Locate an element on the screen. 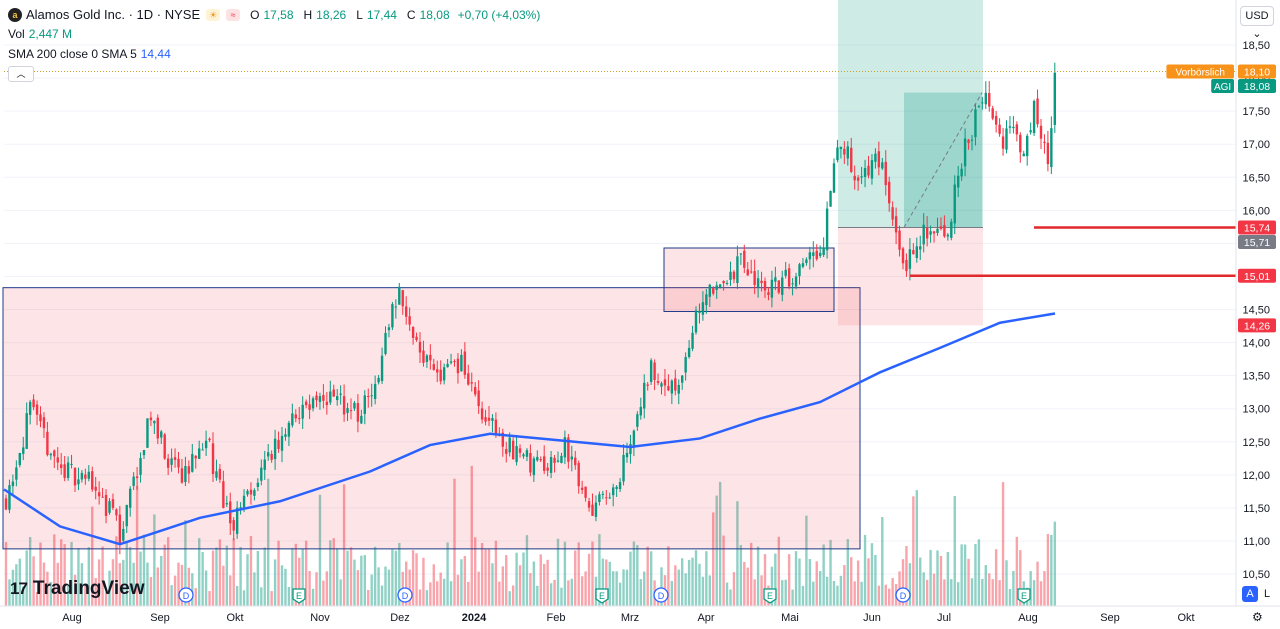 The image size is (1280, 629). price-badge-value: 15,01 is located at coordinates (1257, 277).